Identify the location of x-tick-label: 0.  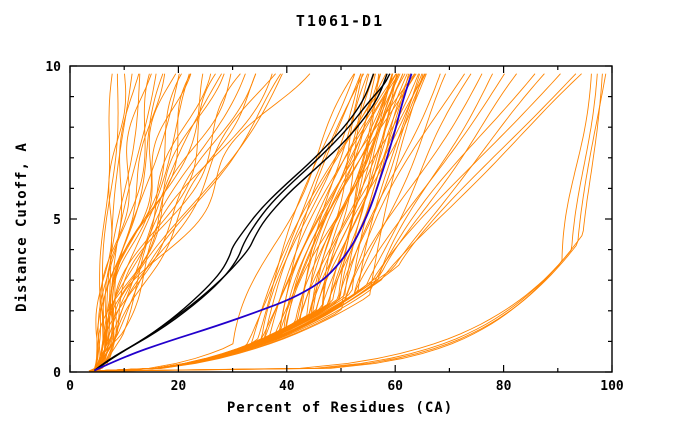
(70, 386).